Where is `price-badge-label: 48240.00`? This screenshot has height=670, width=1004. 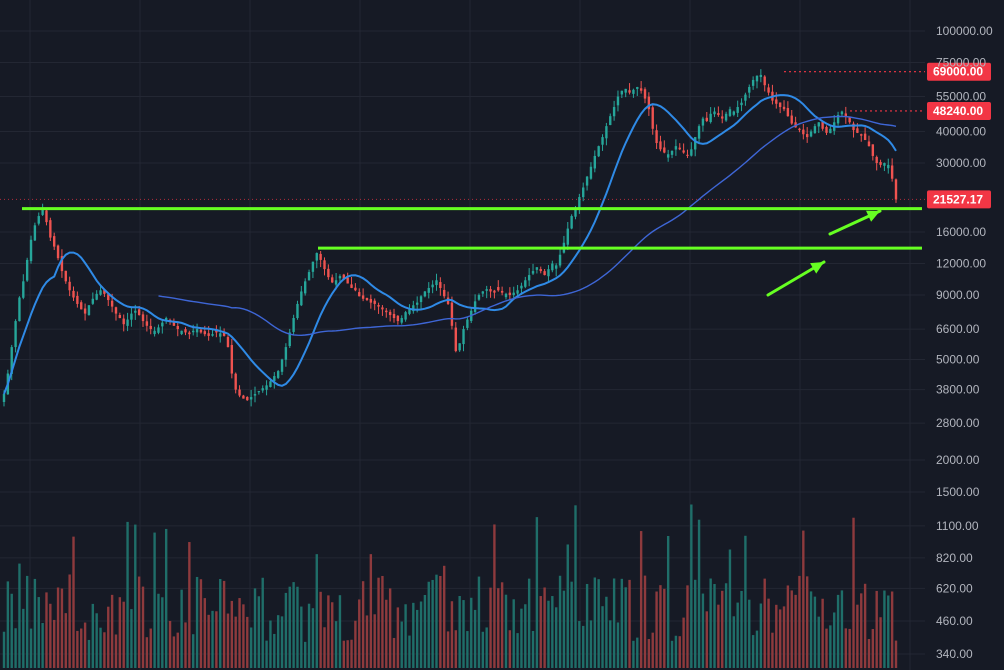
price-badge-label: 48240.00 is located at coordinates (958, 111).